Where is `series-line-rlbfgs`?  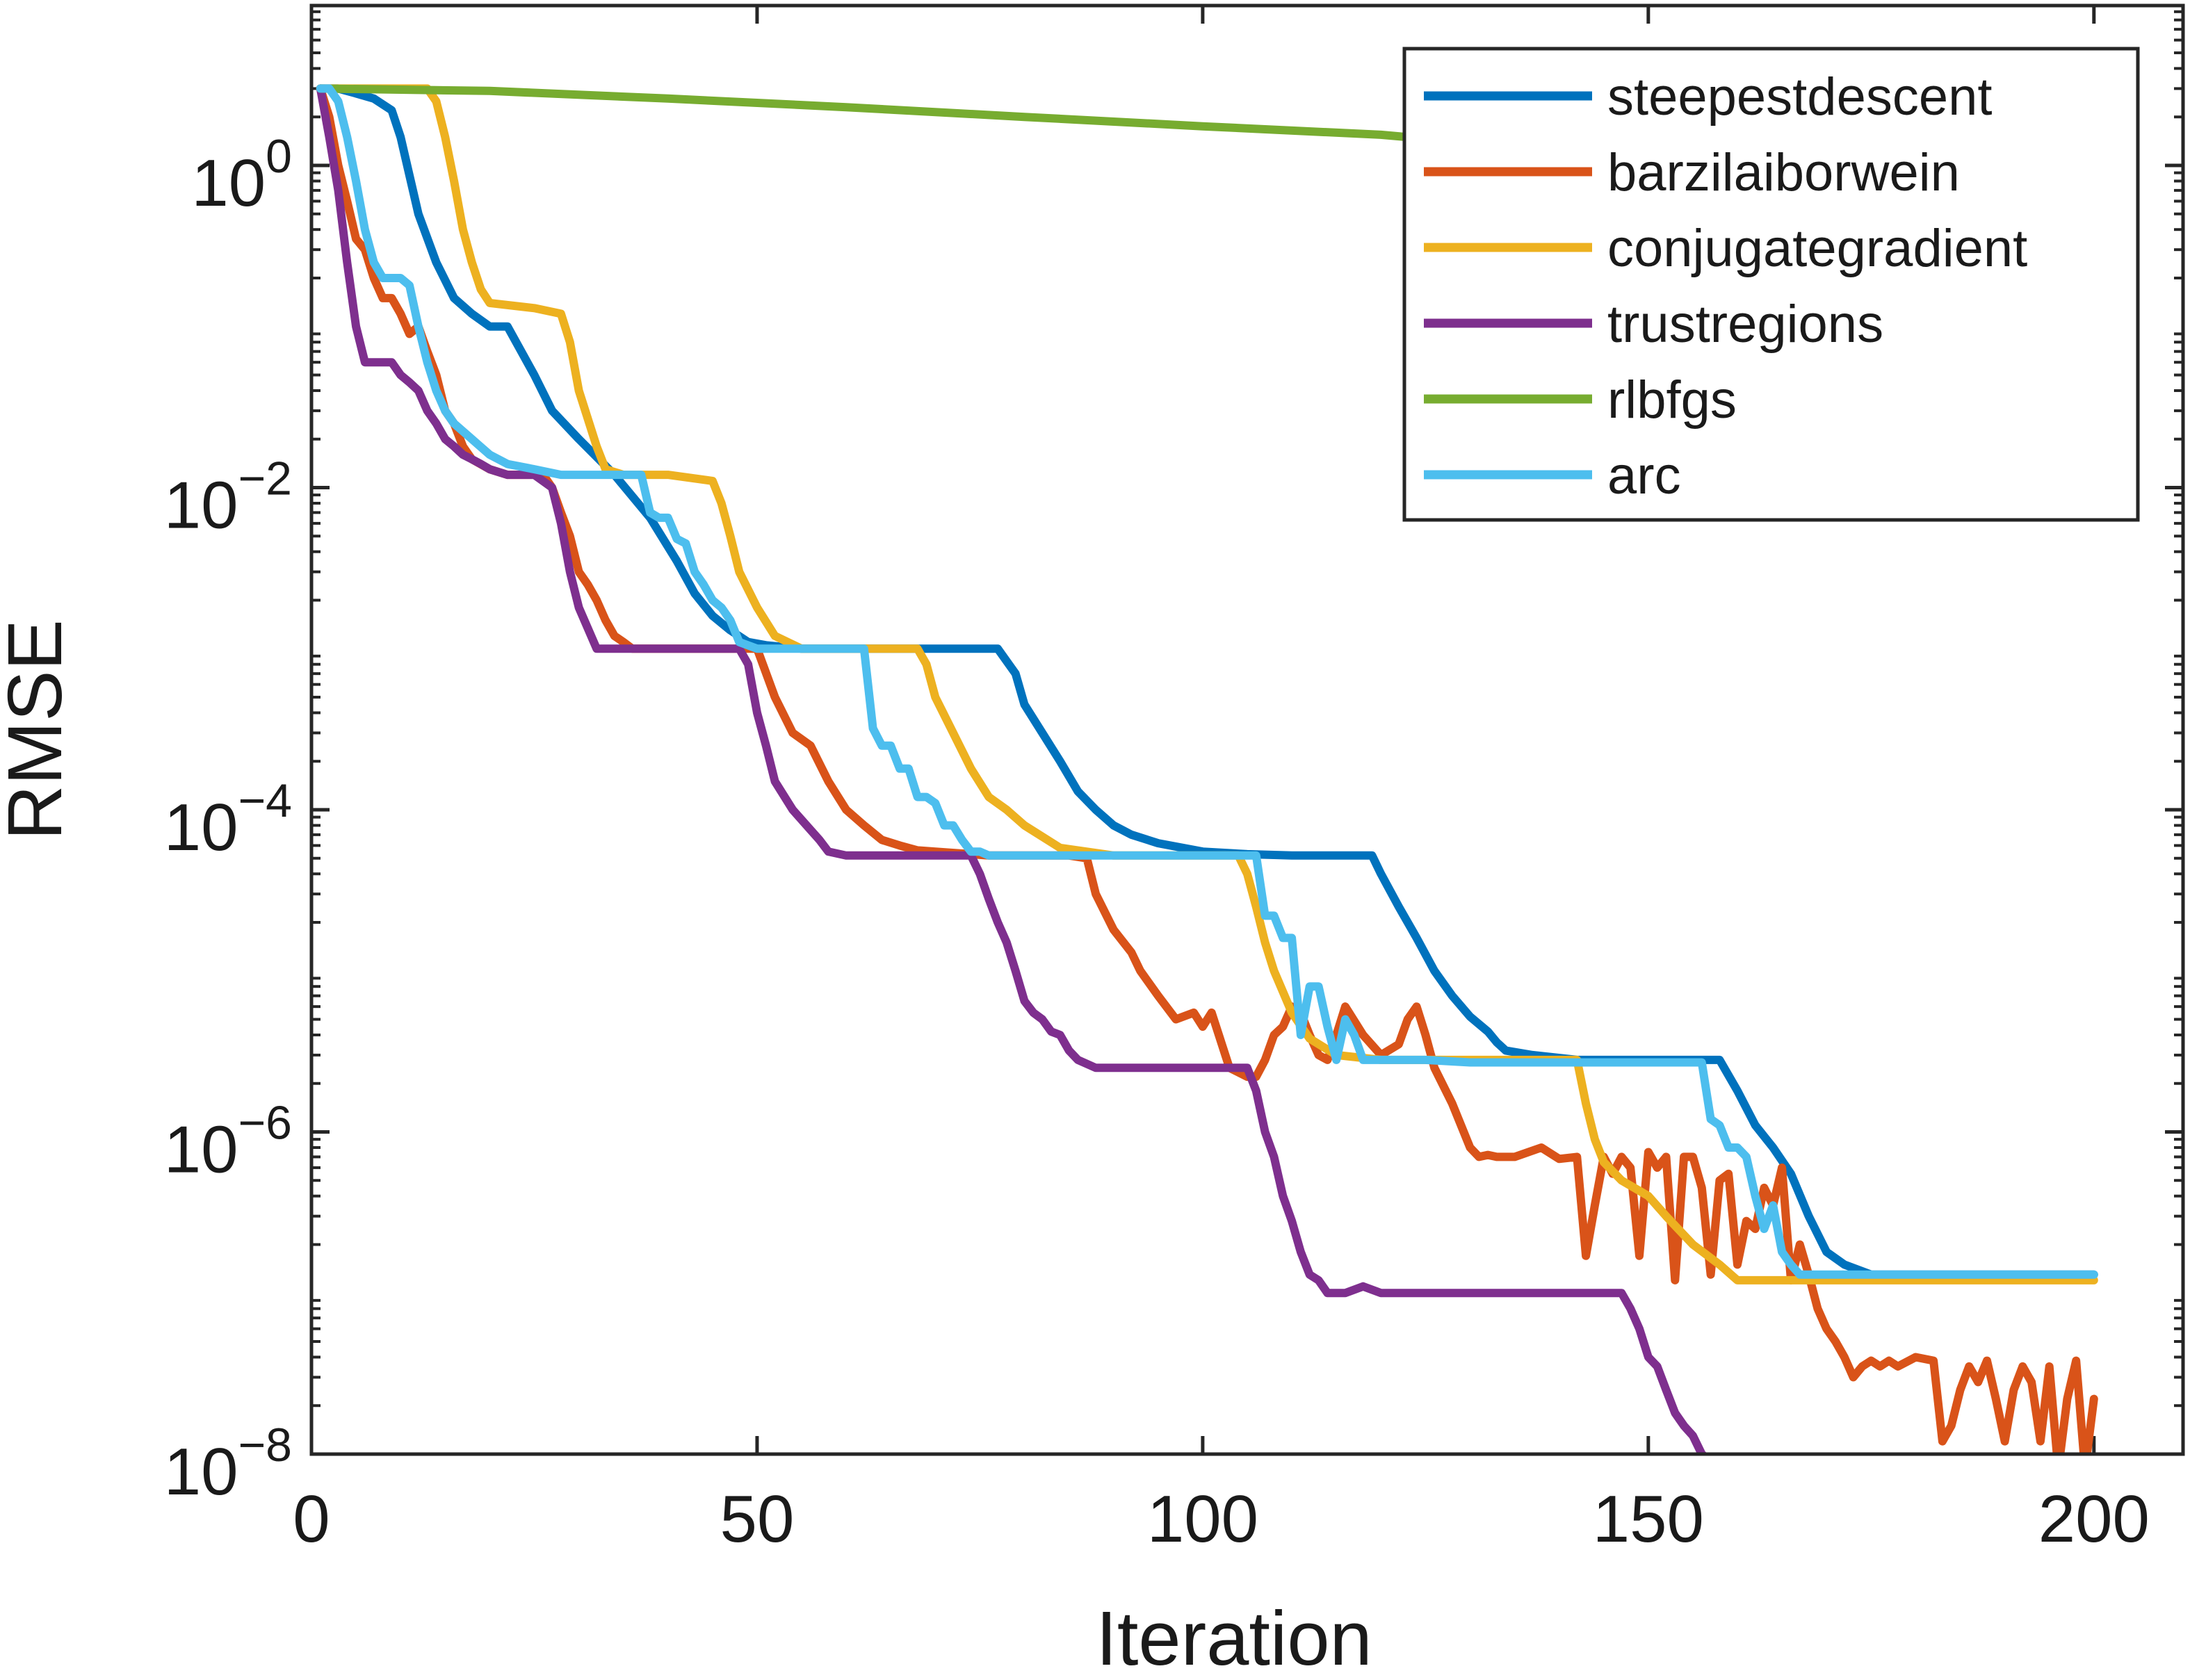 series-line-rlbfgs is located at coordinates (877, 114).